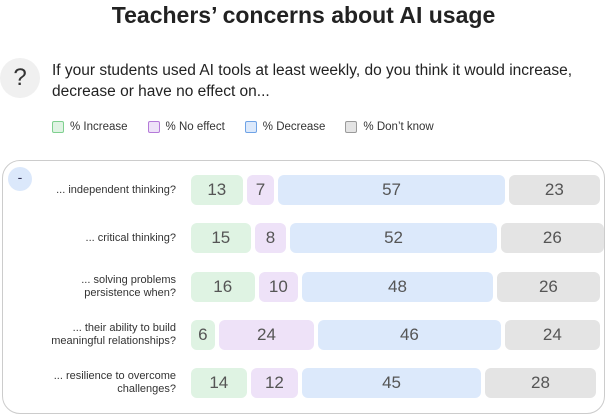 This screenshot has width=607, height=415. I want to click on bar-segment: 10, so click(278, 286).